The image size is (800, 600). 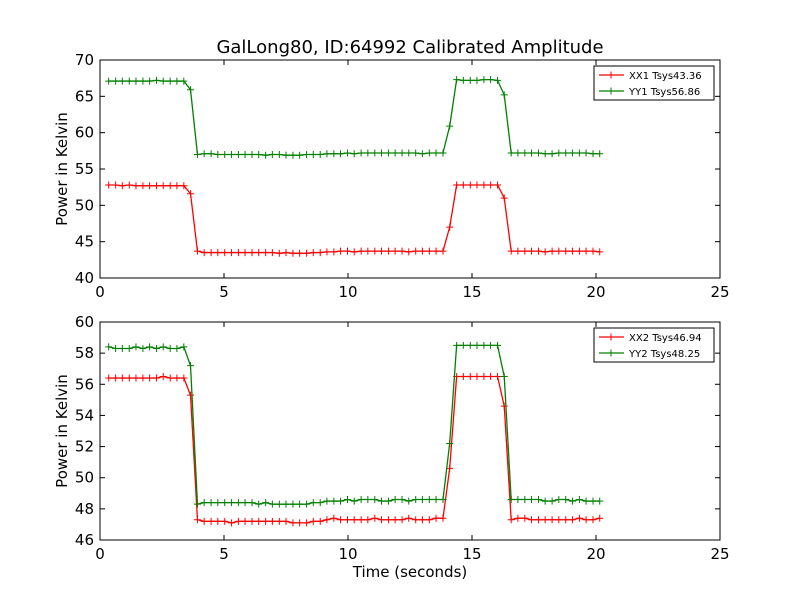 I want to click on chart-title: GalLong80, ID:64992 Calibrated Amplitude, so click(x=409, y=47).